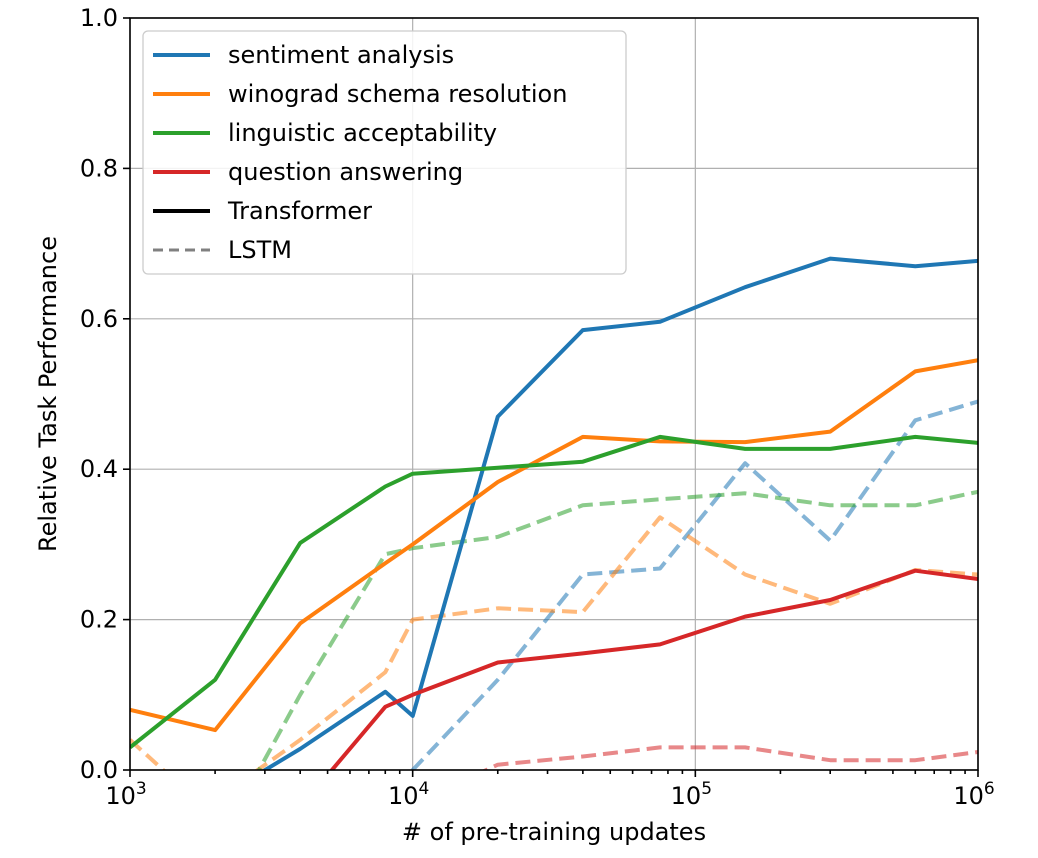 The height and width of the screenshot is (858, 1038). What do you see at coordinates (341, 55) in the screenshot?
I see `legend-label: sentiment analysis` at bounding box center [341, 55].